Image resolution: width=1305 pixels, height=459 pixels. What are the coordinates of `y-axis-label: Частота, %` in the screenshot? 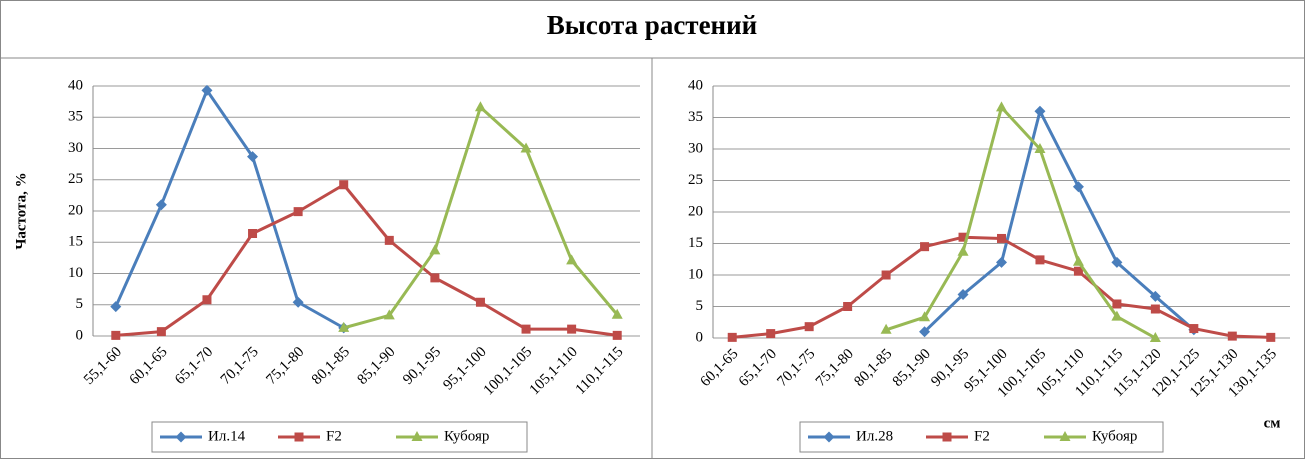 It's located at (21, 210).